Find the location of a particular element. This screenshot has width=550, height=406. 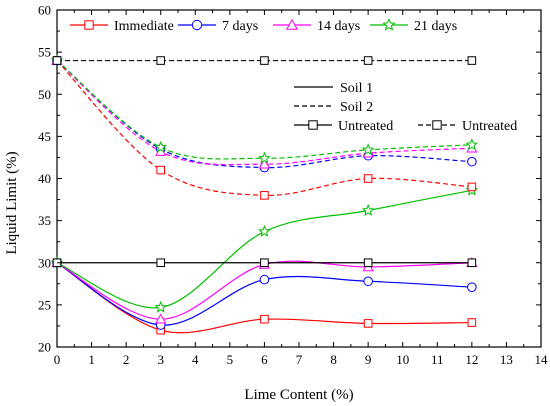

legend-item-top: Immediate is located at coordinates (122, 26).